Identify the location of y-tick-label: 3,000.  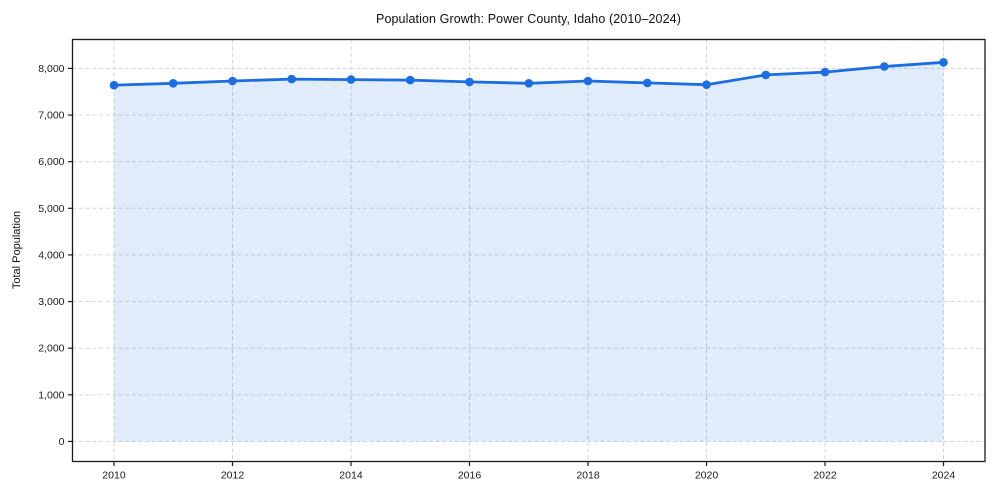
(51, 302).